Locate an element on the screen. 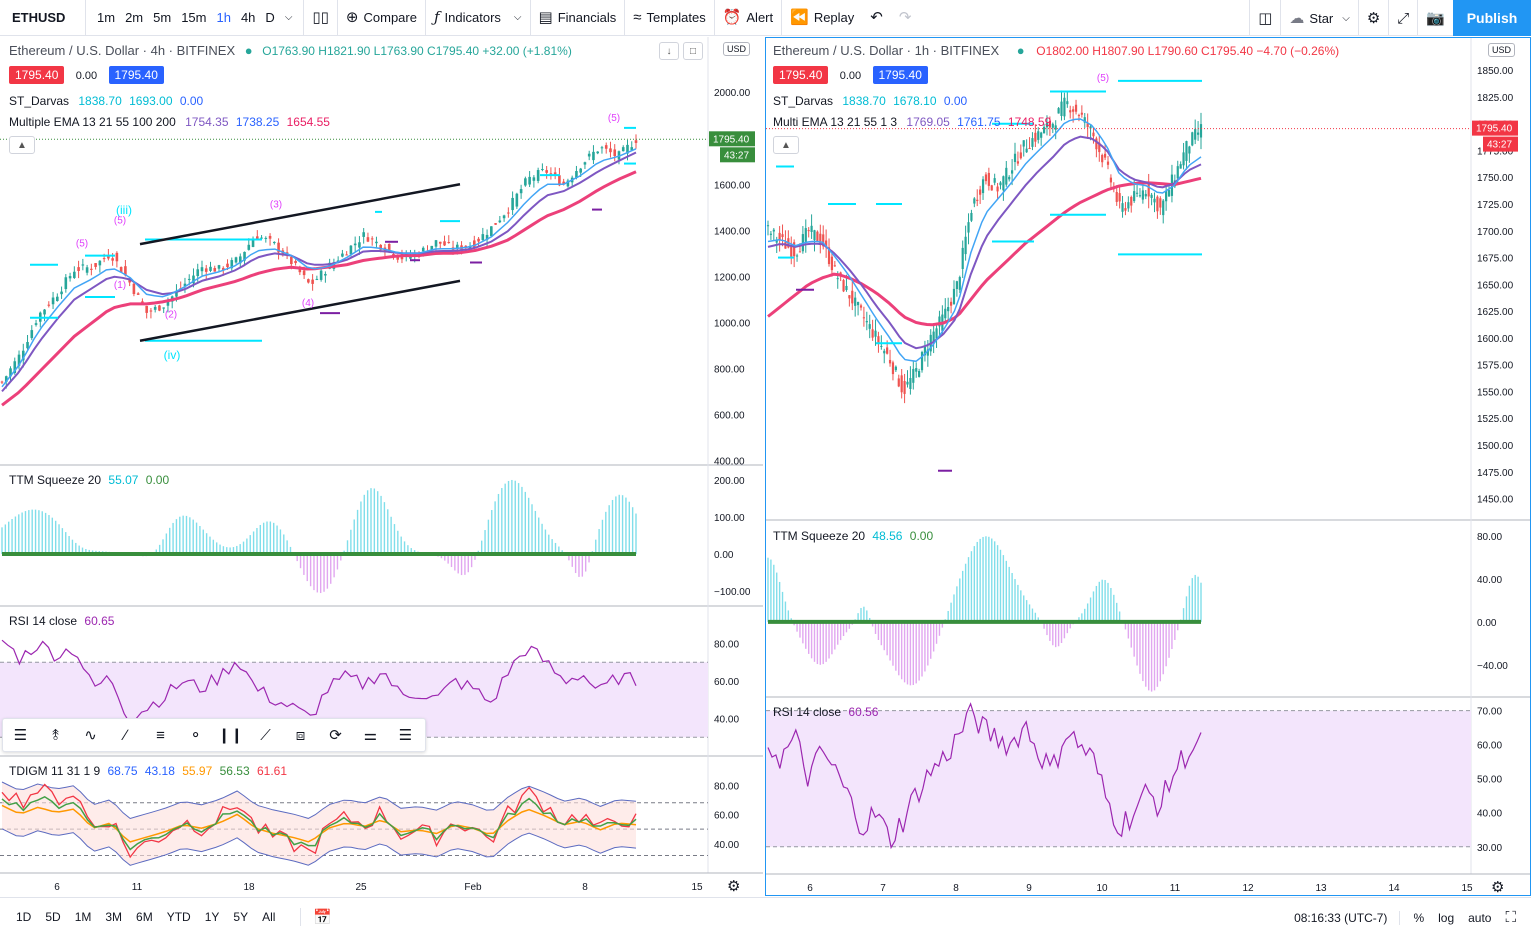  camera-icon: 📷 is located at coordinates (1435, 18).